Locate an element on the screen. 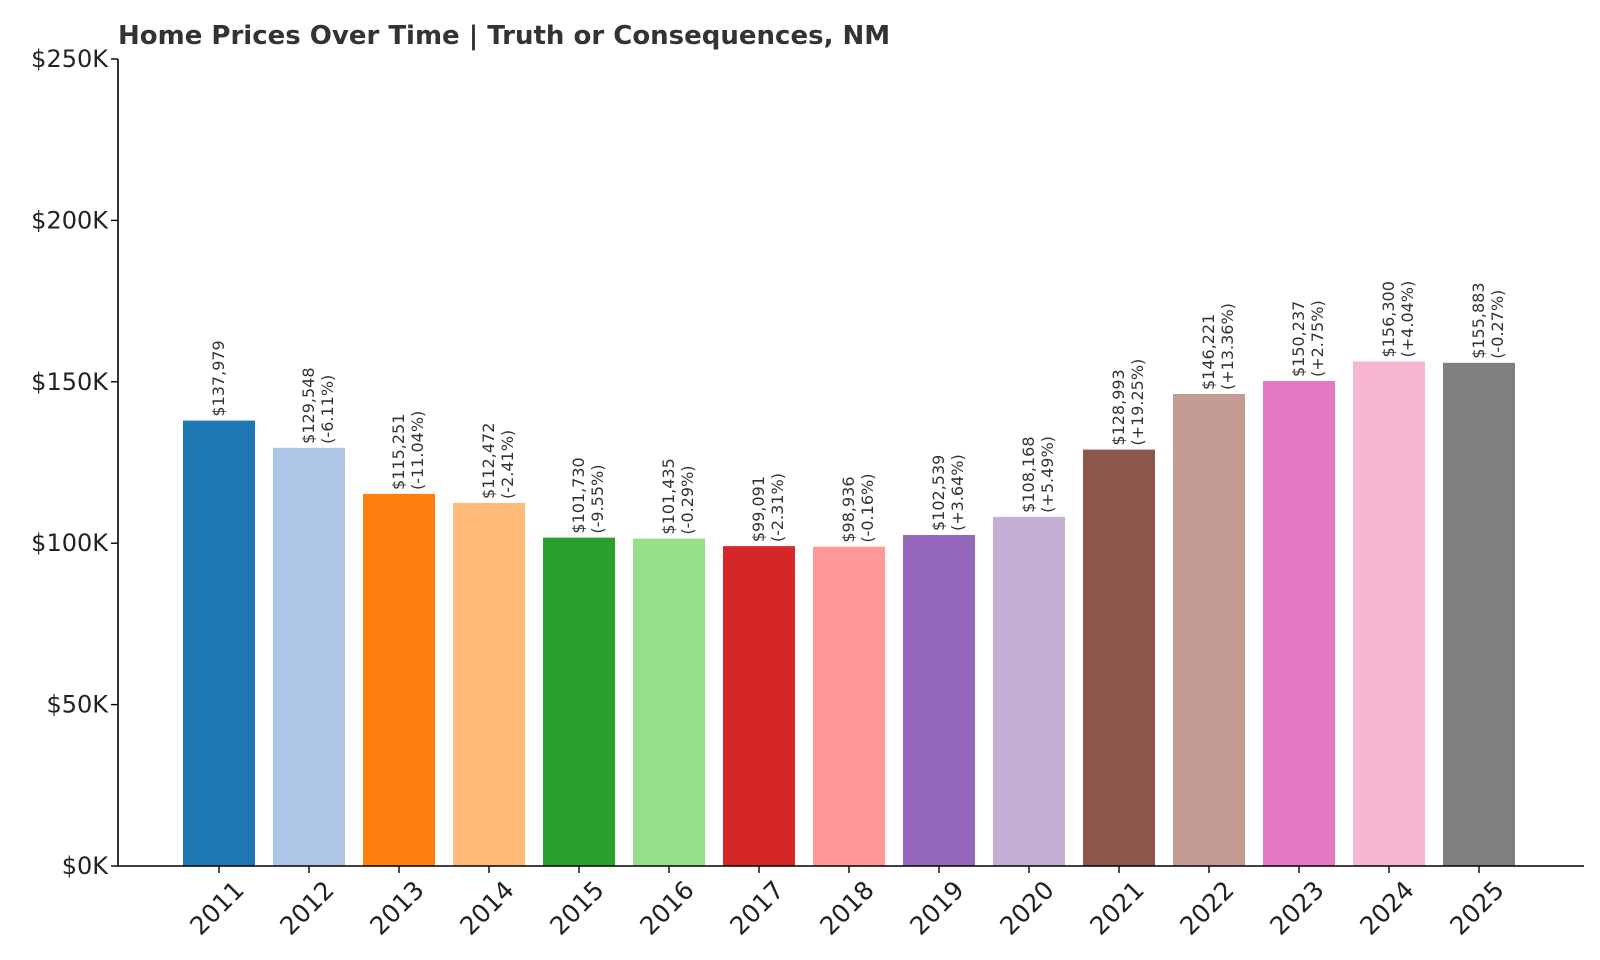 This screenshot has width=1600, height=960. bar-2023 is located at coordinates (1299, 623).